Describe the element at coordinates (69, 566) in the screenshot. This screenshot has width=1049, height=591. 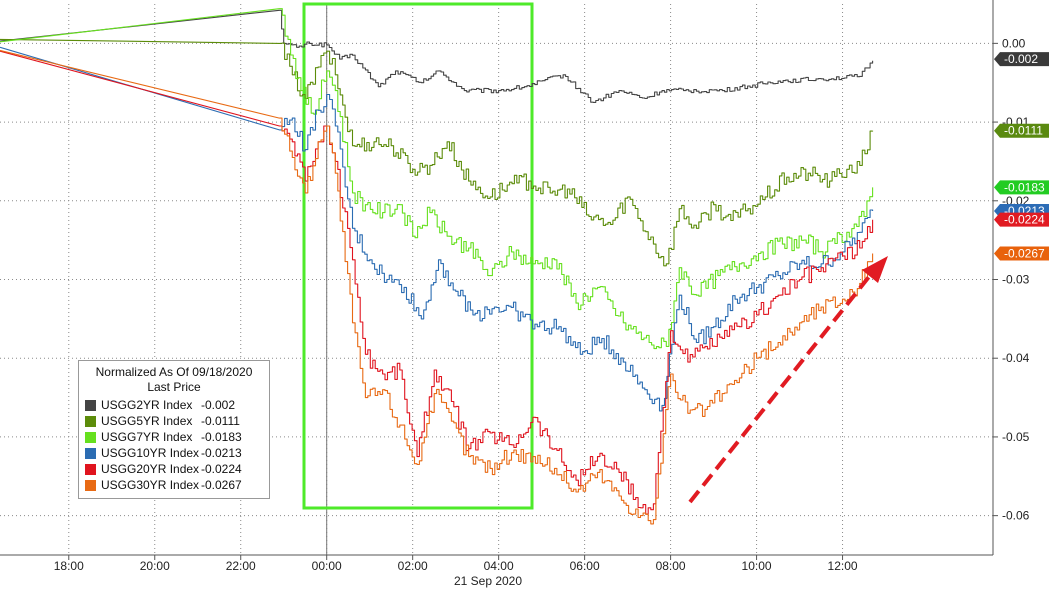
I see `x-tick-label: 18:00` at that location.